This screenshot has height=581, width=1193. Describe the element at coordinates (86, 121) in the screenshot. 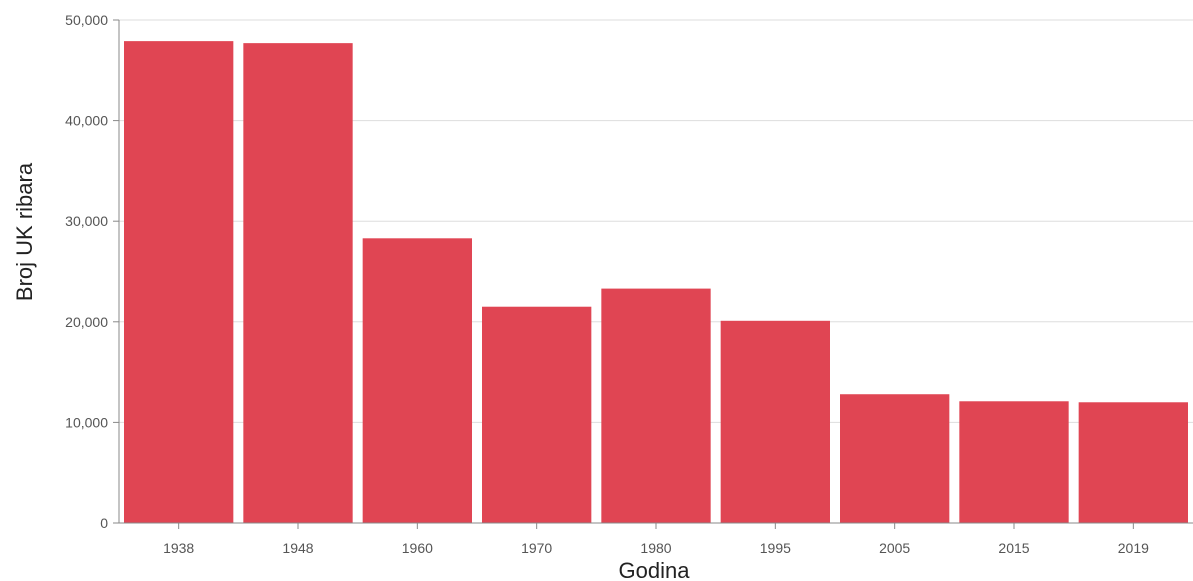

I see `y-tick-label: 40,000` at that location.